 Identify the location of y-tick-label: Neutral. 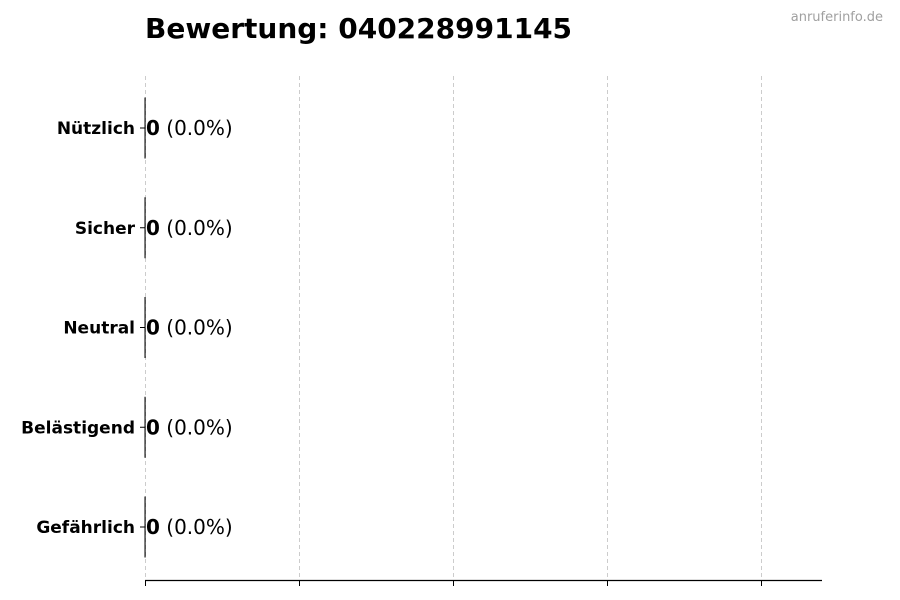
(99, 329).